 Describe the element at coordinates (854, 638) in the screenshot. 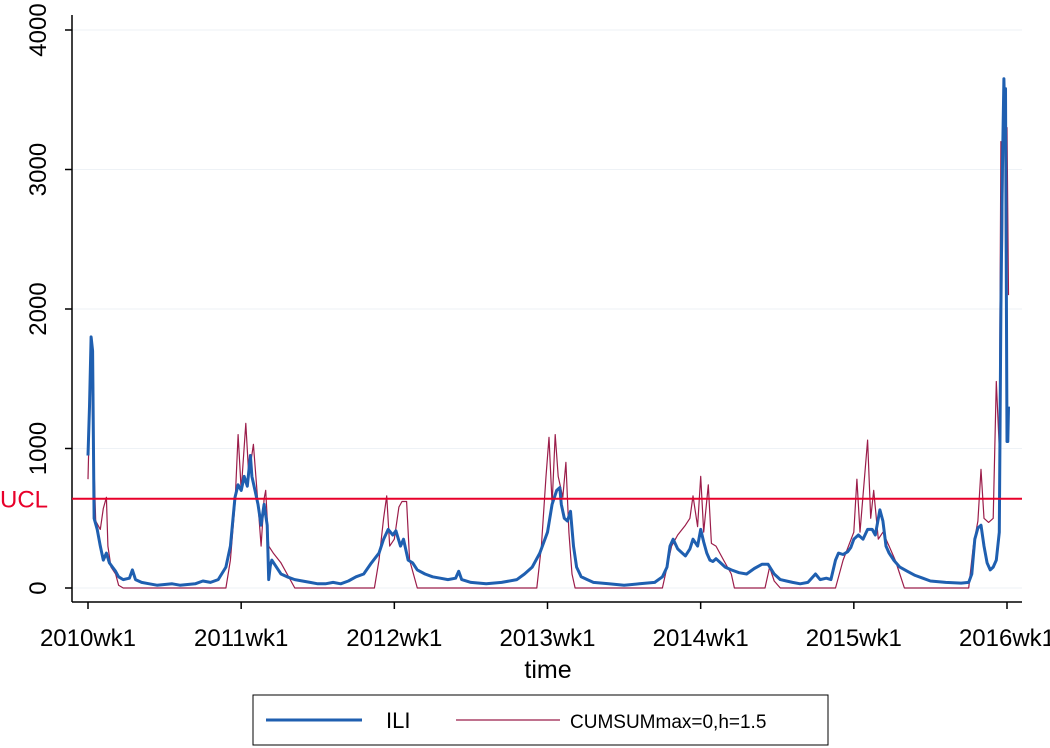

I see `x-tick-label: 2015wk1` at that location.